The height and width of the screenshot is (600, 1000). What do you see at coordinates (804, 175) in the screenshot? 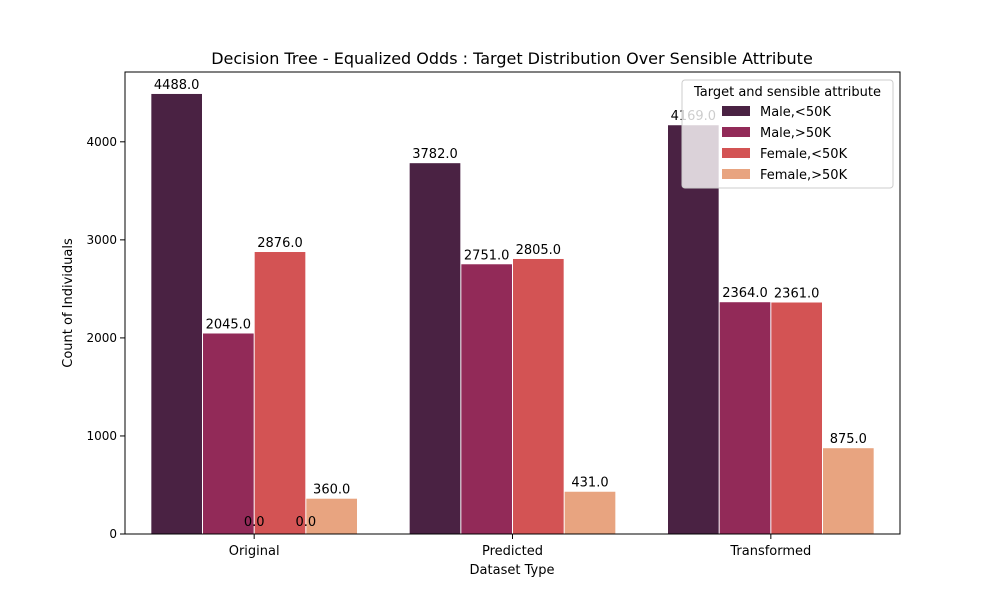
I see `legend-label: Female,>50K` at bounding box center [804, 175].